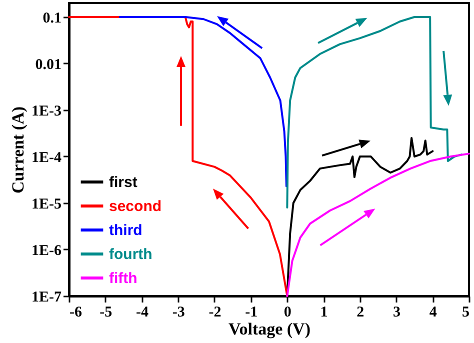  I want to click on x-tick-label: -2, so click(215, 312).